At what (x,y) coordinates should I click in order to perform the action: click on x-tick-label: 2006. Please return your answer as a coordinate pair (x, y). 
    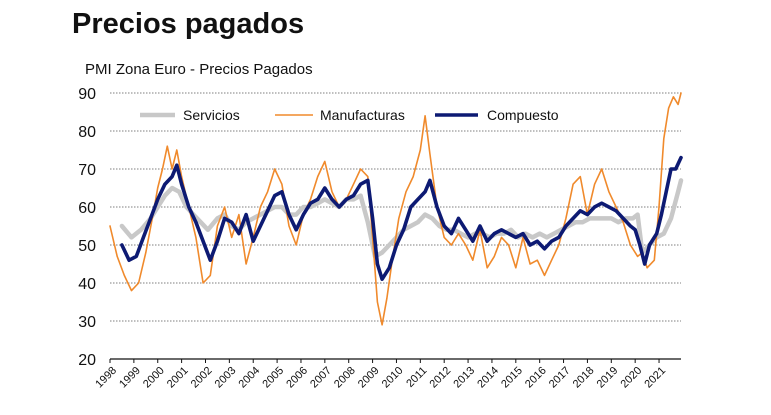
    Looking at the image, I should click on (297, 378).